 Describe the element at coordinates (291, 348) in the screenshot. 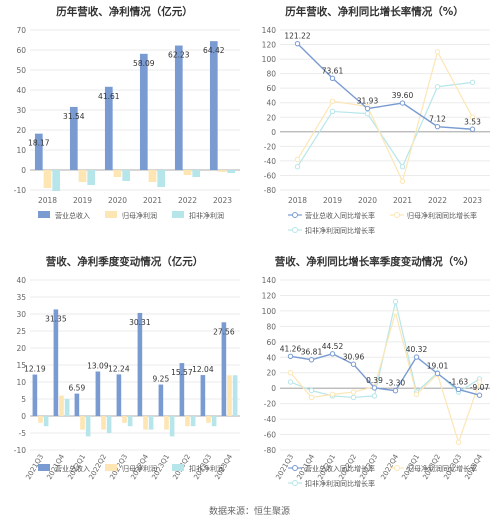

I see `data-label: 41.26` at that location.